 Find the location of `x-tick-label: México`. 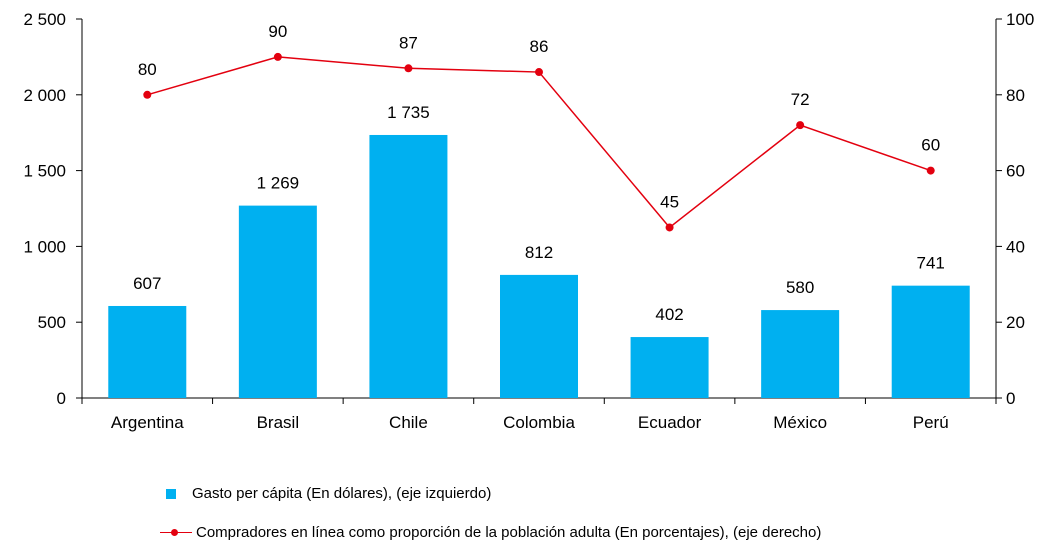

x-tick-label: México is located at coordinates (800, 422).